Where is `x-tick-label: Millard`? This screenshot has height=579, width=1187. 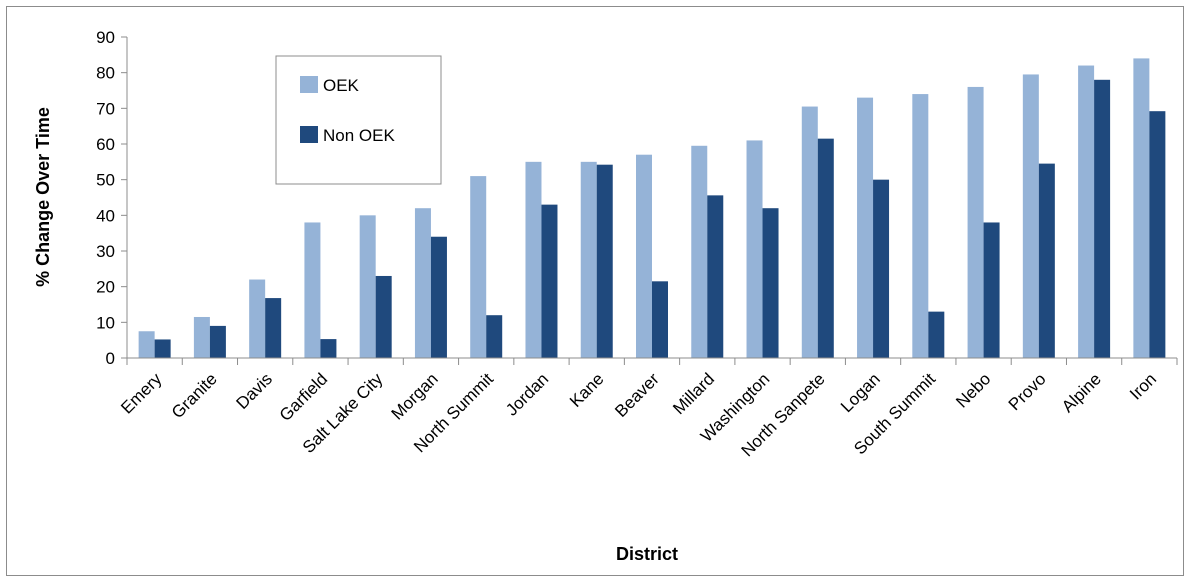
x-tick-label: Millard is located at coordinates (693, 393).